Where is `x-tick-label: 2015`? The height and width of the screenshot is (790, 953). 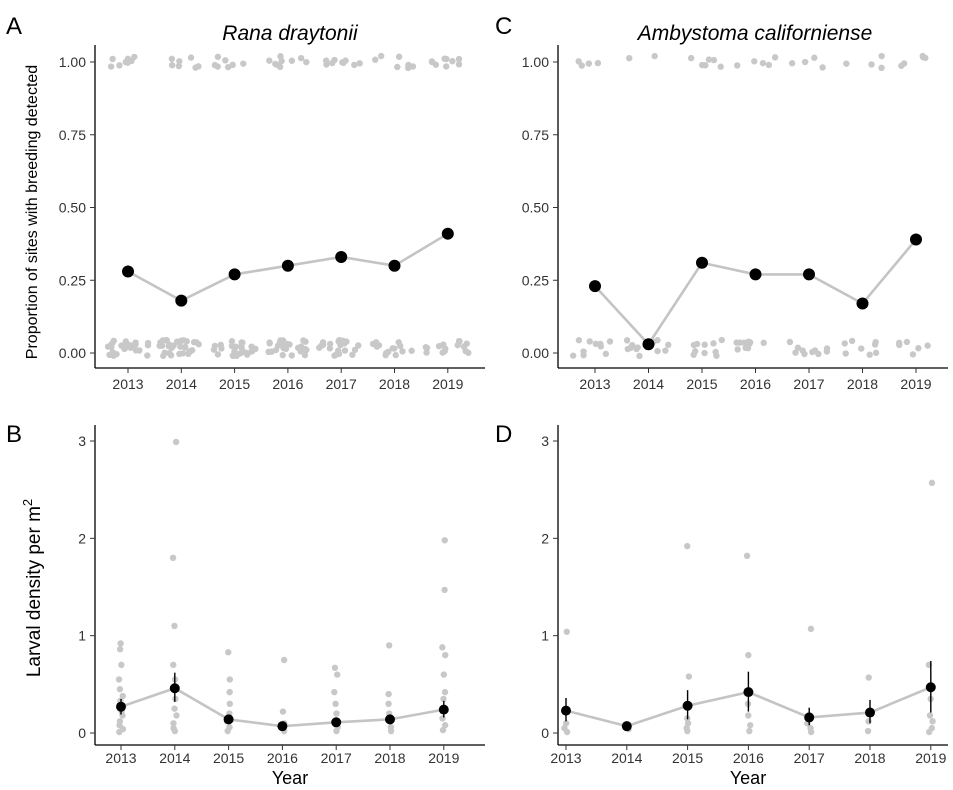
x-tick-label: 2015 is located at coordinates (687, 758).